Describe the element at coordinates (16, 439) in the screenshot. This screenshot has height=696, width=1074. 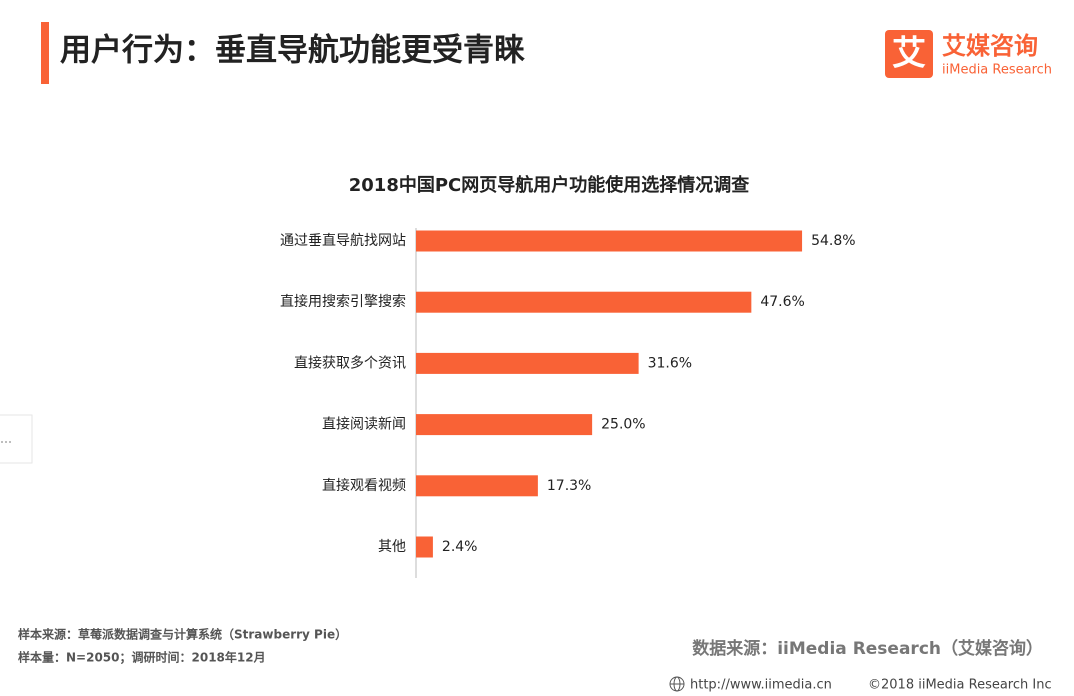
I see `side-widget` at that location.